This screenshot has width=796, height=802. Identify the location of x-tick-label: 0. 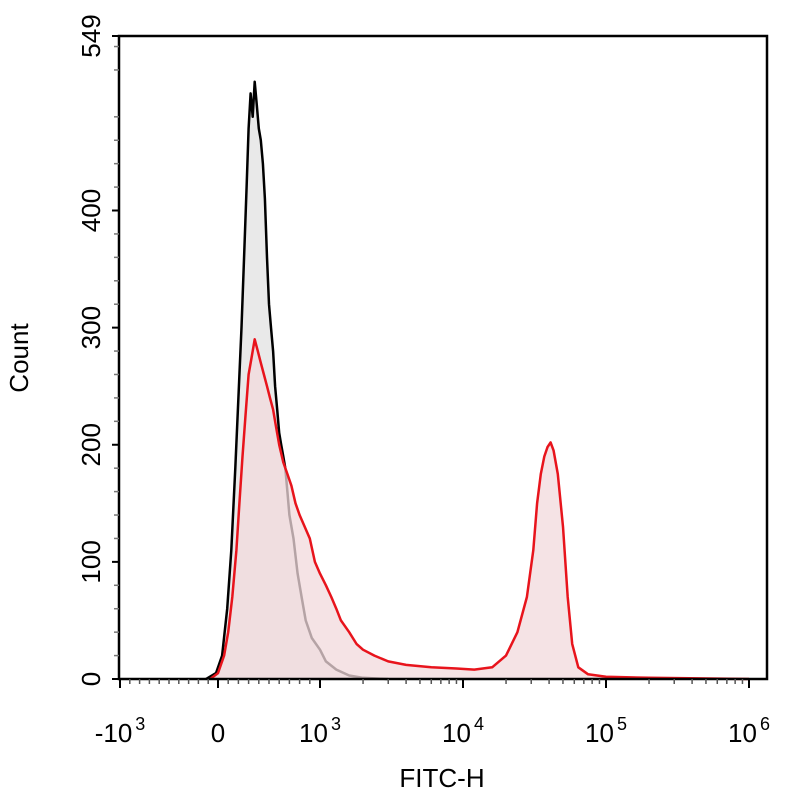
(218, 733).